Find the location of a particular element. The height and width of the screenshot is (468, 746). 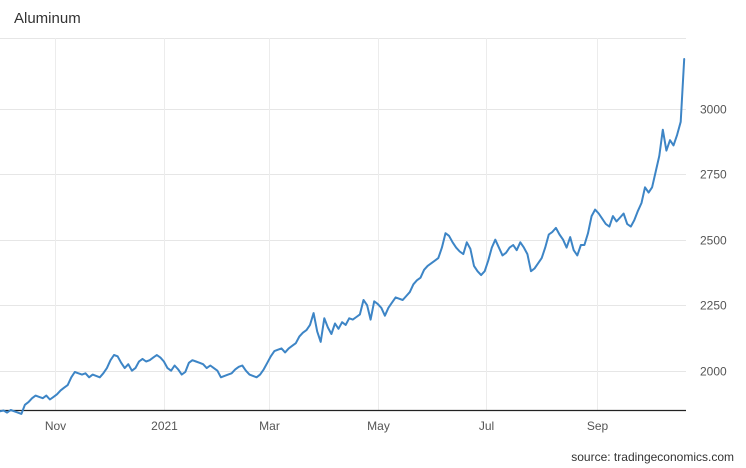

x-tick-label: Mar is located at coordinates (269, 426).